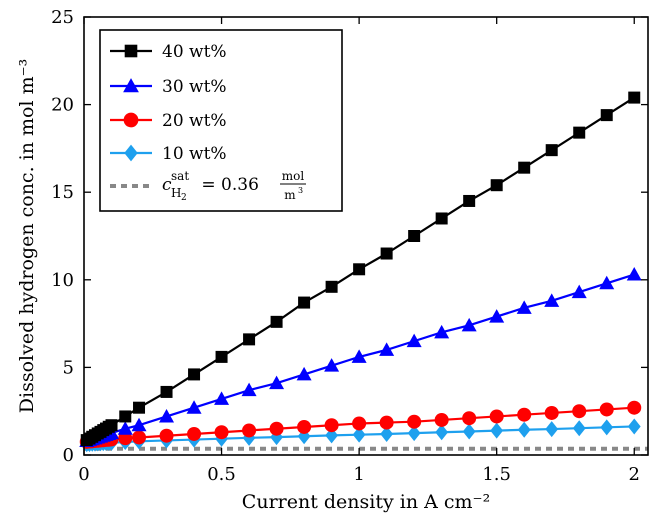 This screenshot has height=516, width=658. I want to click on y-tick-label: 0, so click(68, 455).